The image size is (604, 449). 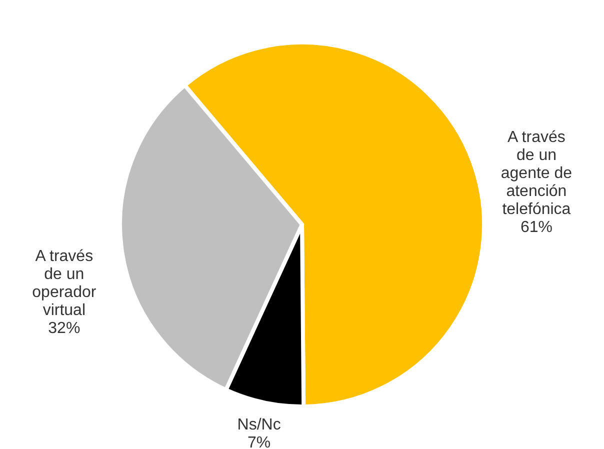 I want to click on slice-label: A través de un operador virtual, so click(x=64, y=284).